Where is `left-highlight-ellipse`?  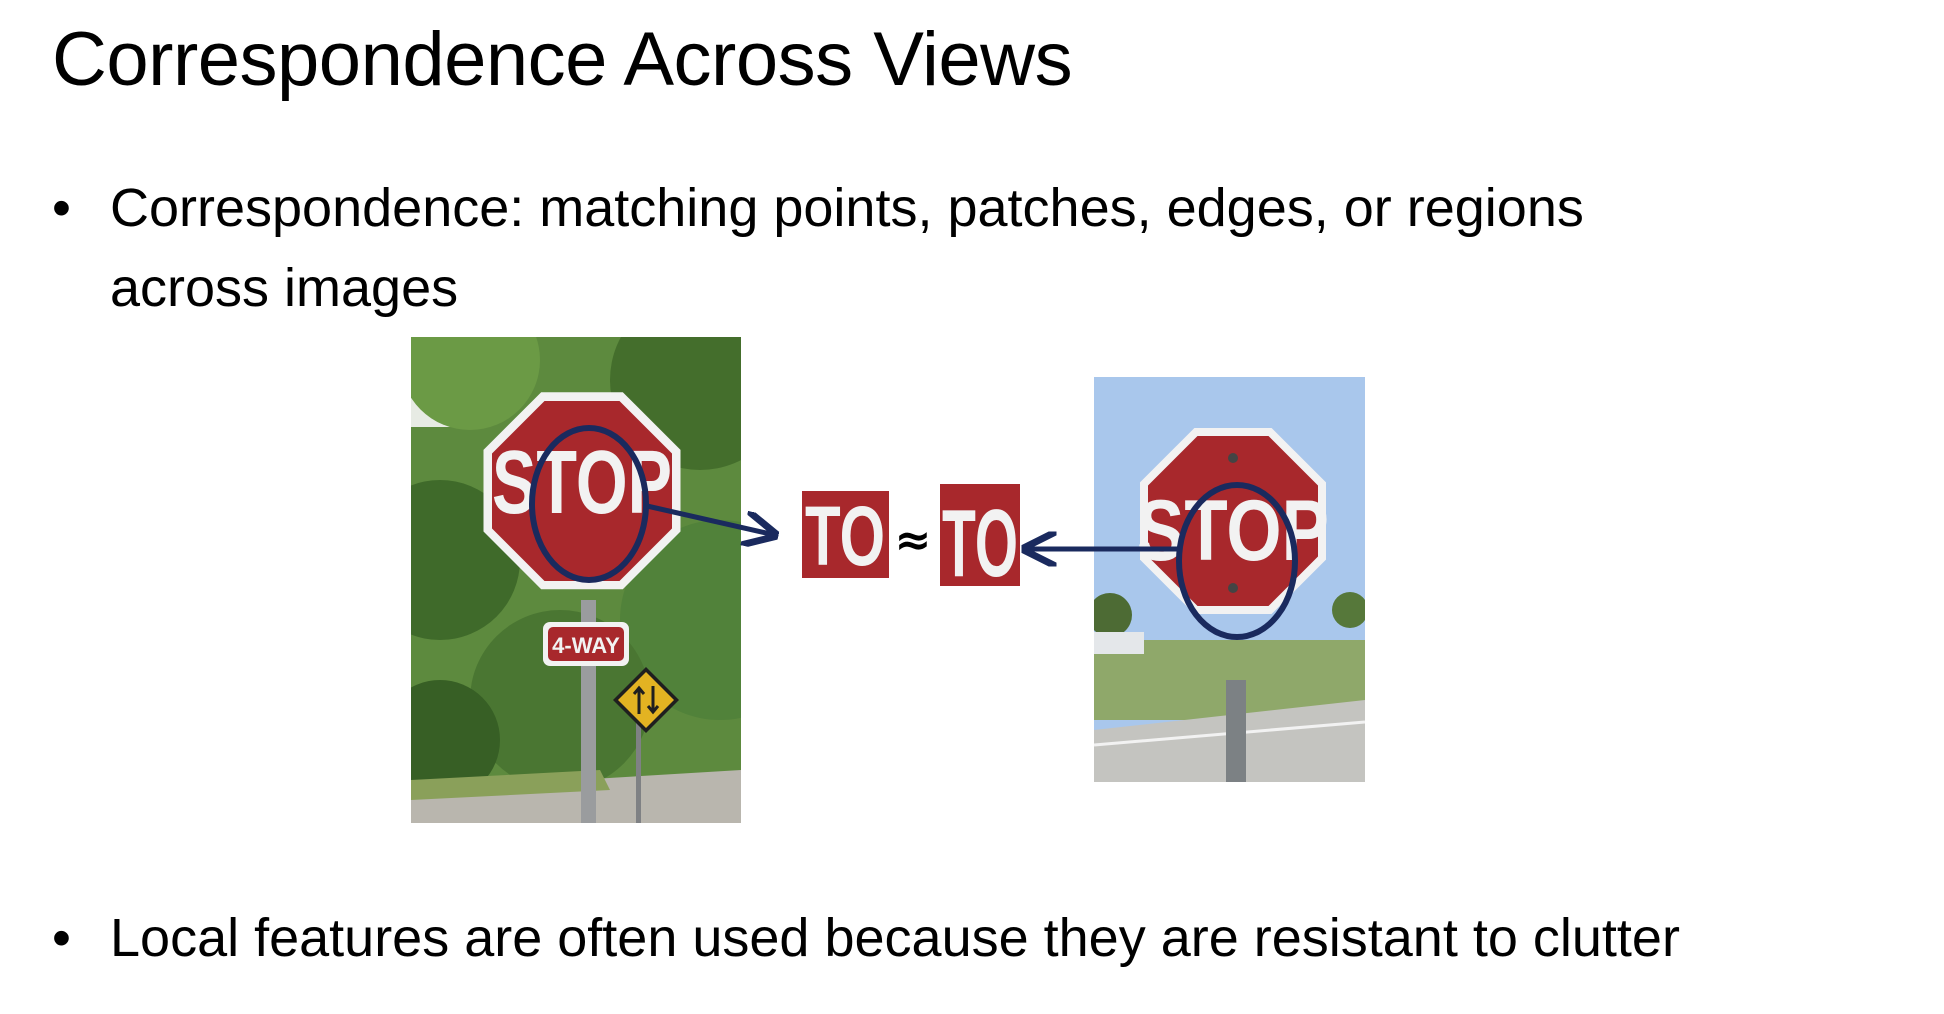 left-highlight-ellipse is located at coordinates (589, 504).